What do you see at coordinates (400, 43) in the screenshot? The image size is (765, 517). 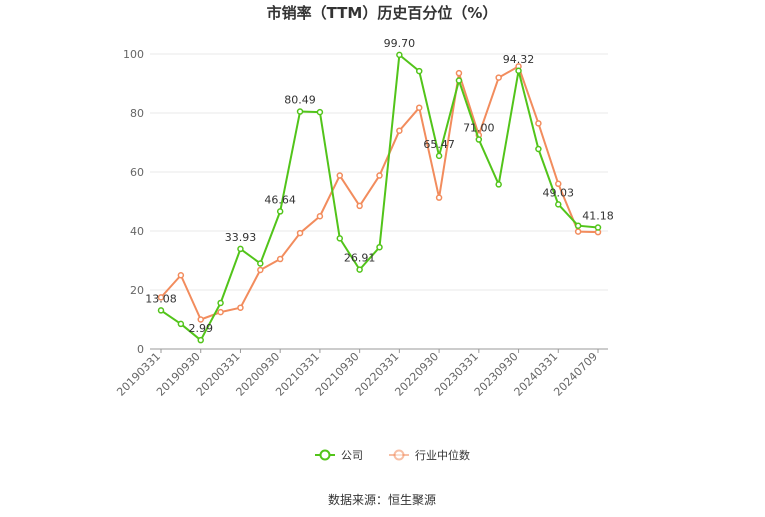 I see `data-label: 99.70` at bounding box center [400, 43].